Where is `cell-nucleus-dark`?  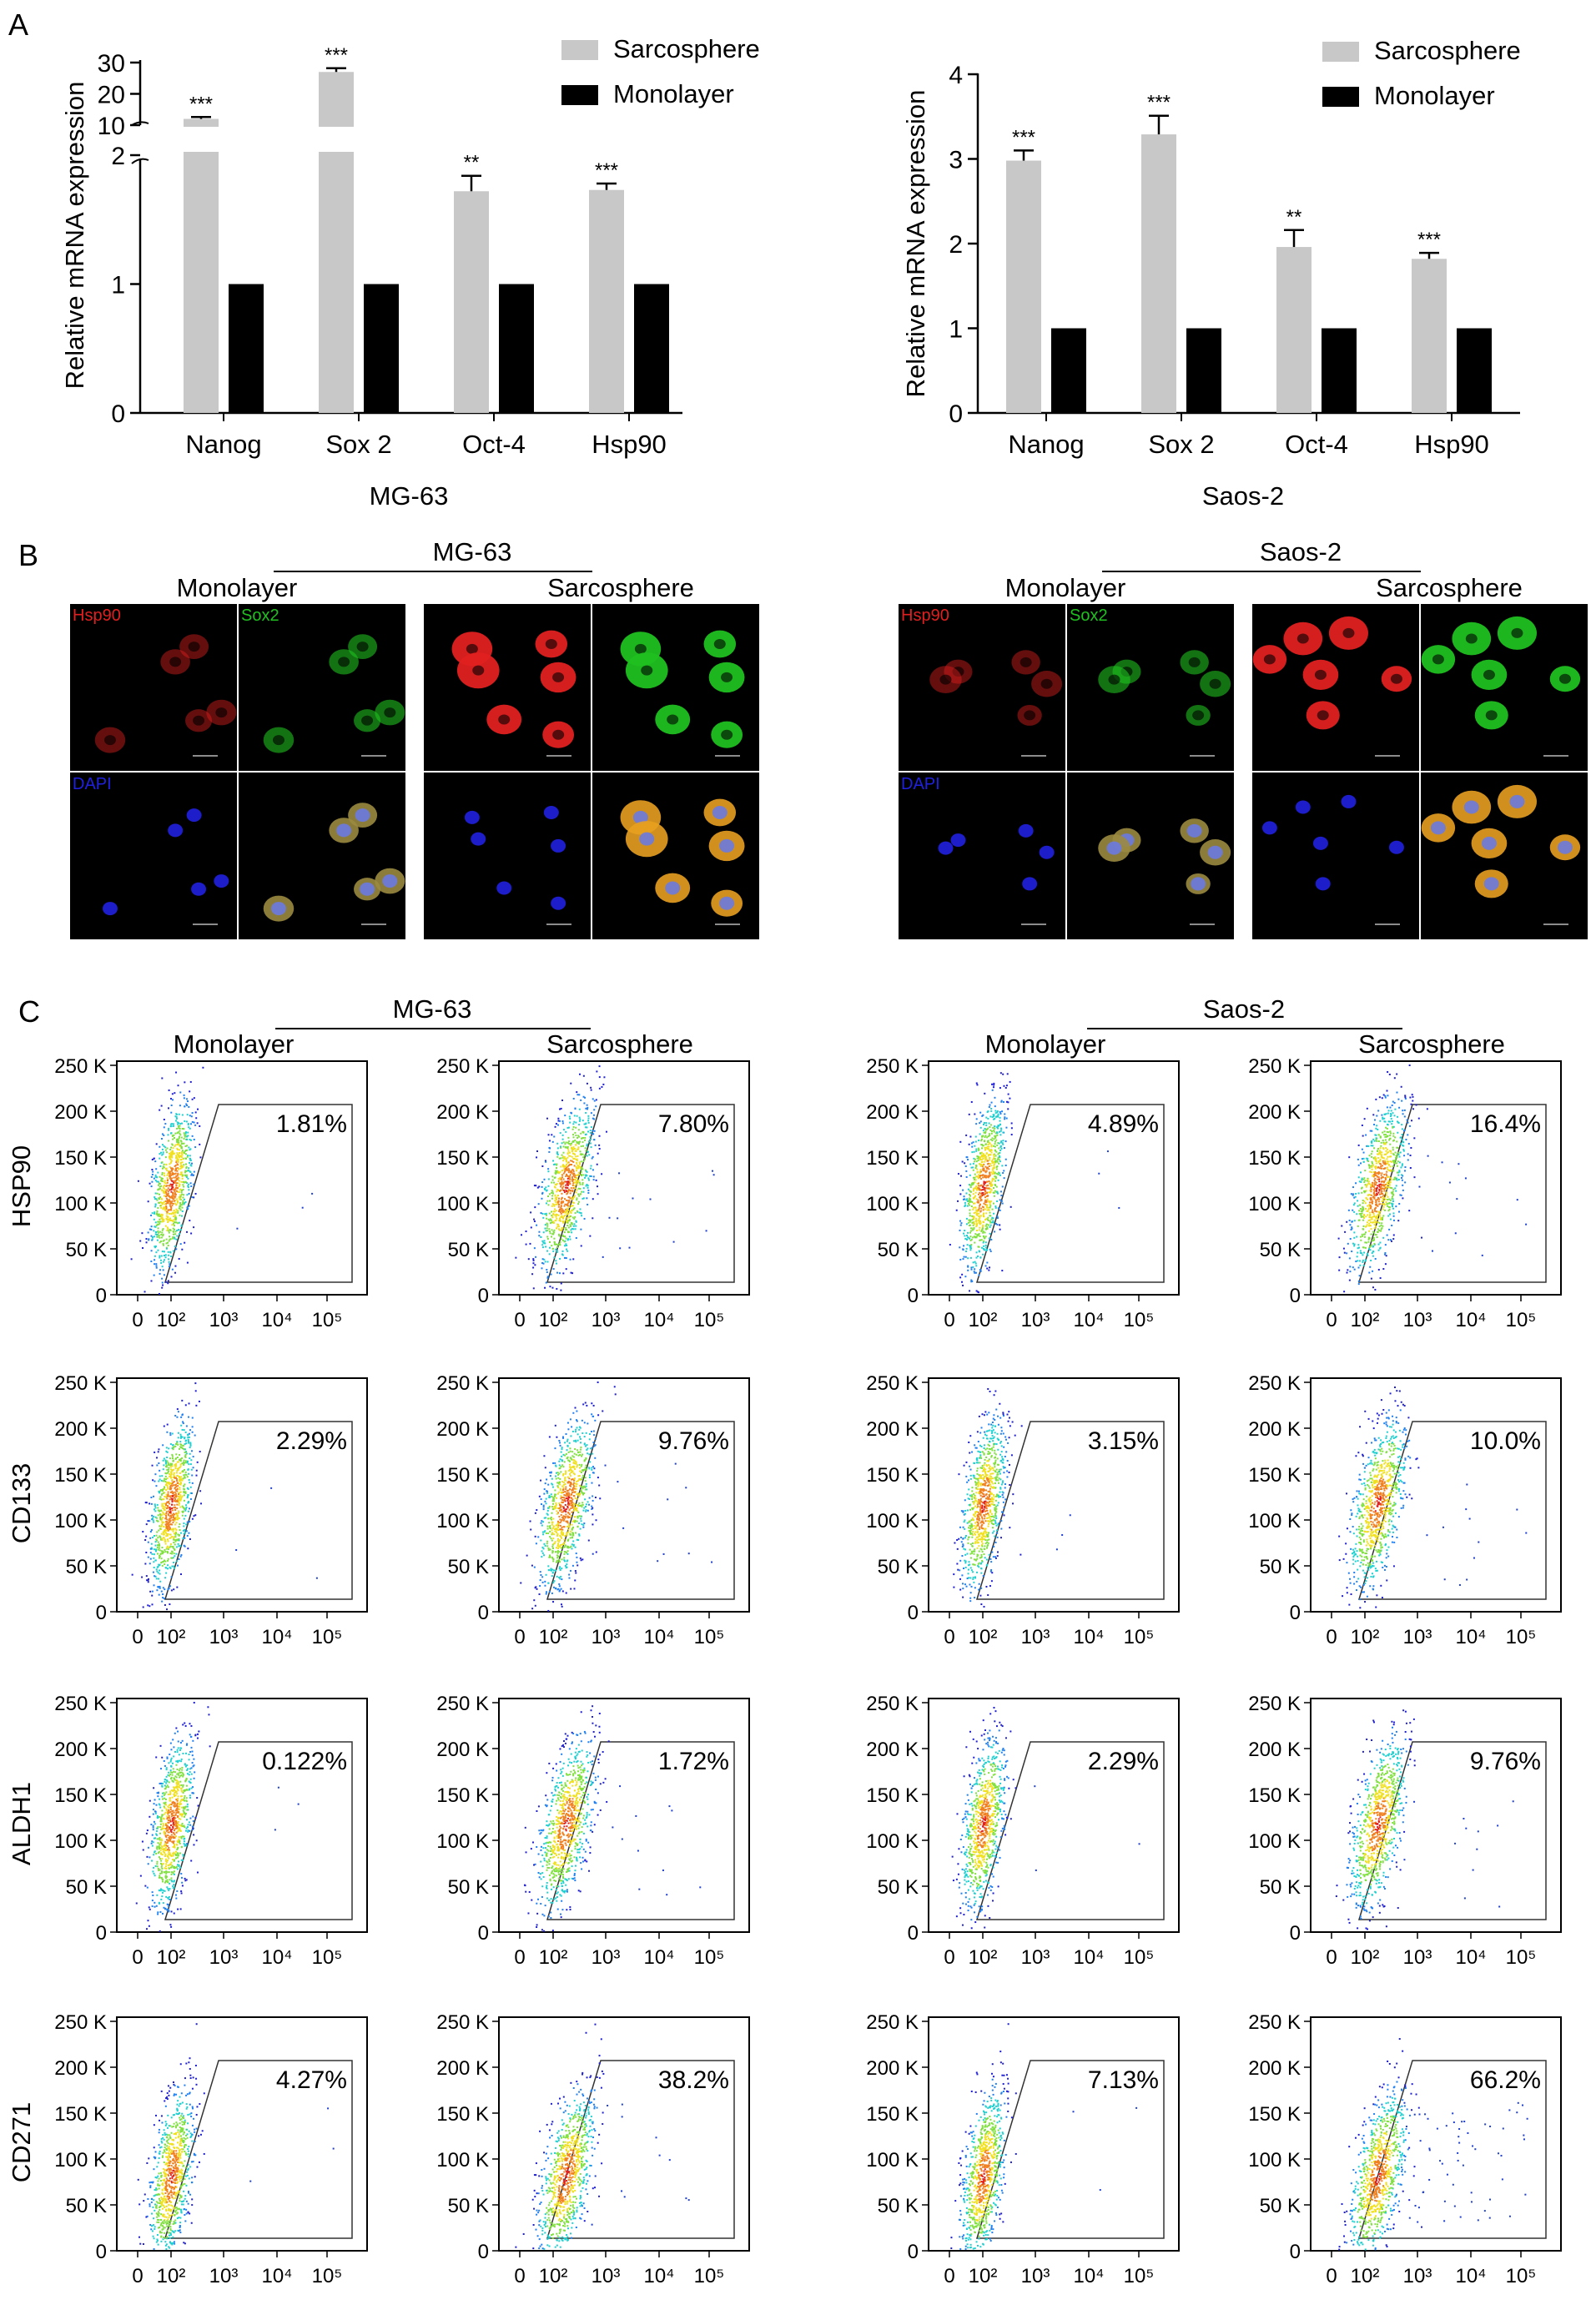
cell-nucleus-dark is located at coordinates (504, 719).